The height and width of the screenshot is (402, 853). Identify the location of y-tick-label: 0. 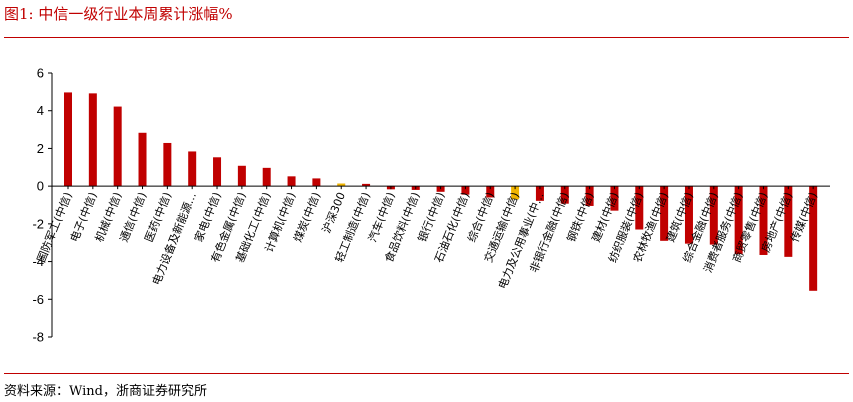
(40, 186).